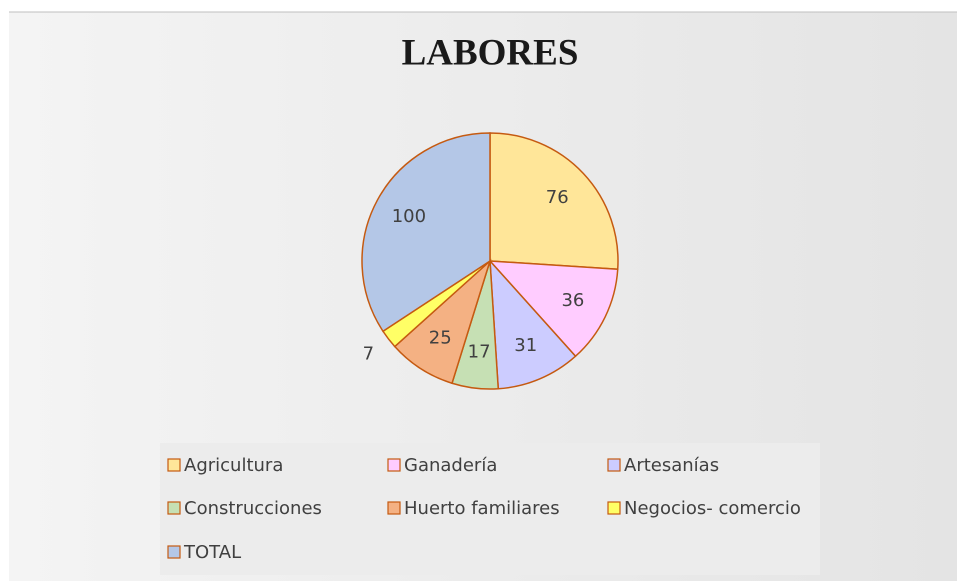  Describe the element at coordinates (409, 216) in the screenshot. I see `data-label: 100` at that location.